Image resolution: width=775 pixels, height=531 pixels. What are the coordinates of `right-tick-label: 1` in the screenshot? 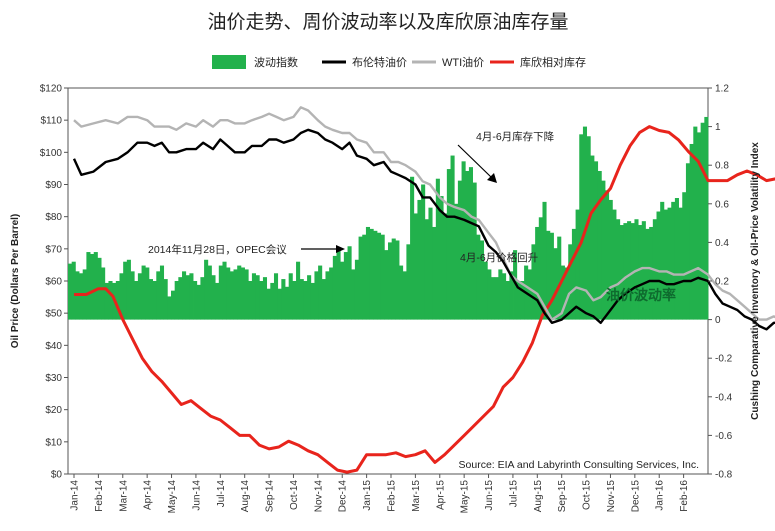 It's located at (718, 127).